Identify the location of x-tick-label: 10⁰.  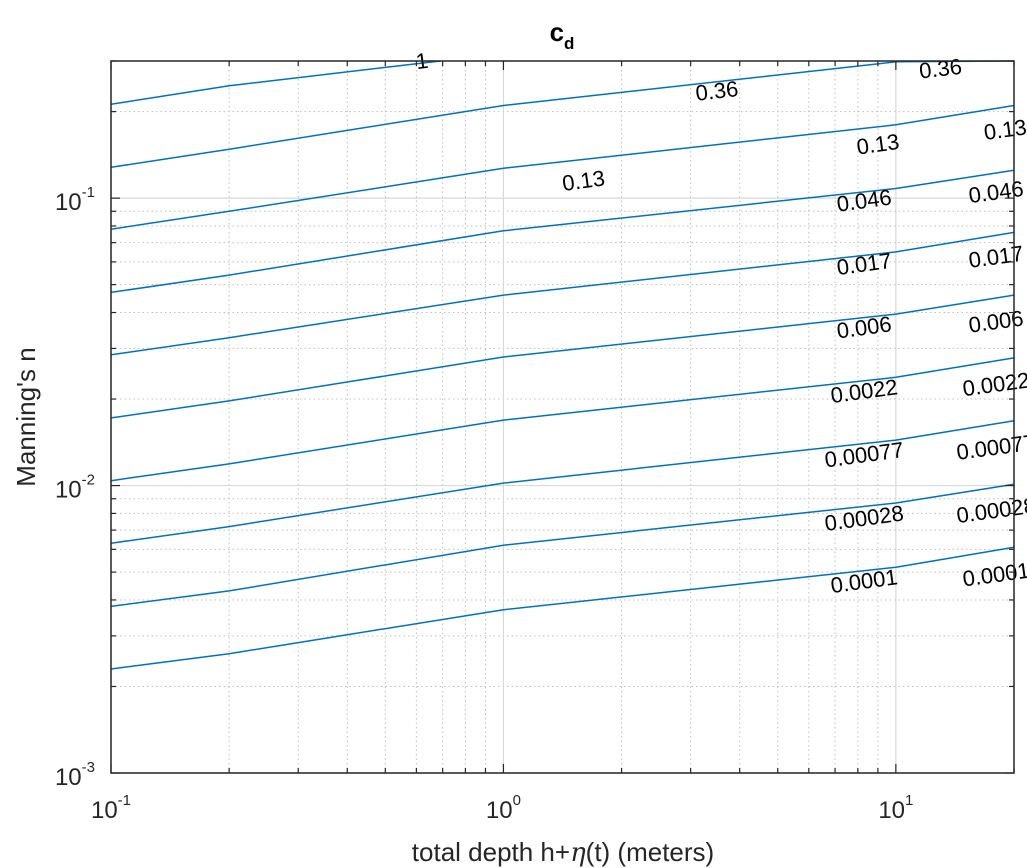
(503, 808).